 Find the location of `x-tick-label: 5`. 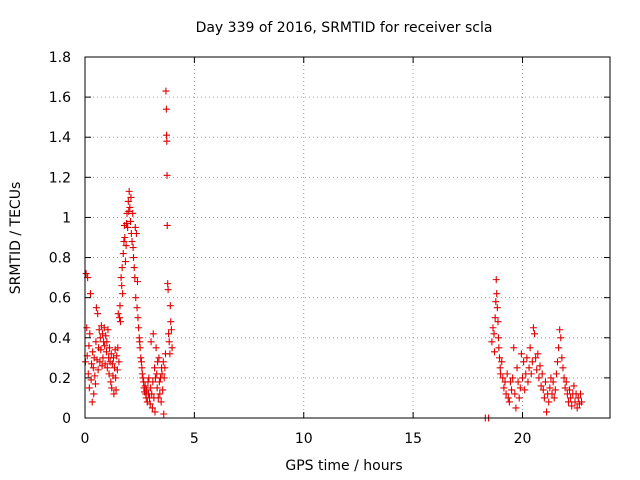

x-tick-label: 5 is located at coordinates (194, 439).